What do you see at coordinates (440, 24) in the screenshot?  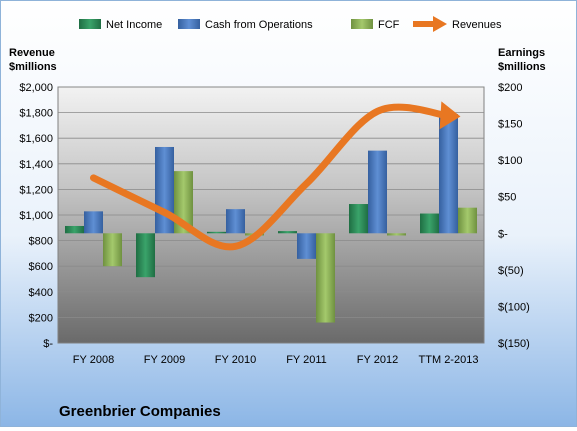 I see `legend-swatch-arrowhead` at bounding box center [440, 24].